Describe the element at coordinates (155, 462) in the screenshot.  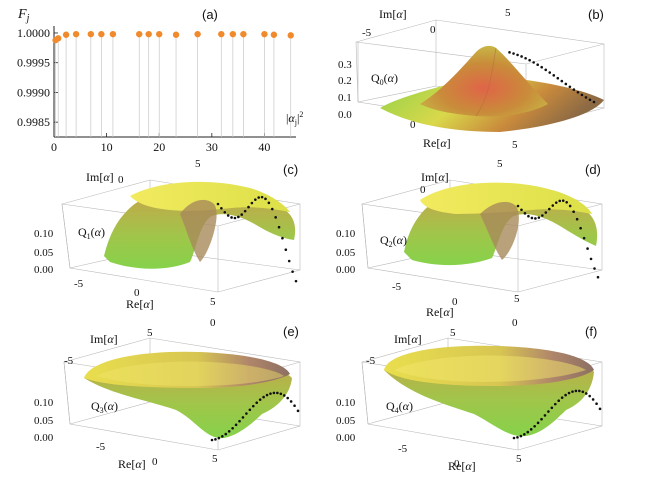
I see `e-xtick-0: 0` at that location.